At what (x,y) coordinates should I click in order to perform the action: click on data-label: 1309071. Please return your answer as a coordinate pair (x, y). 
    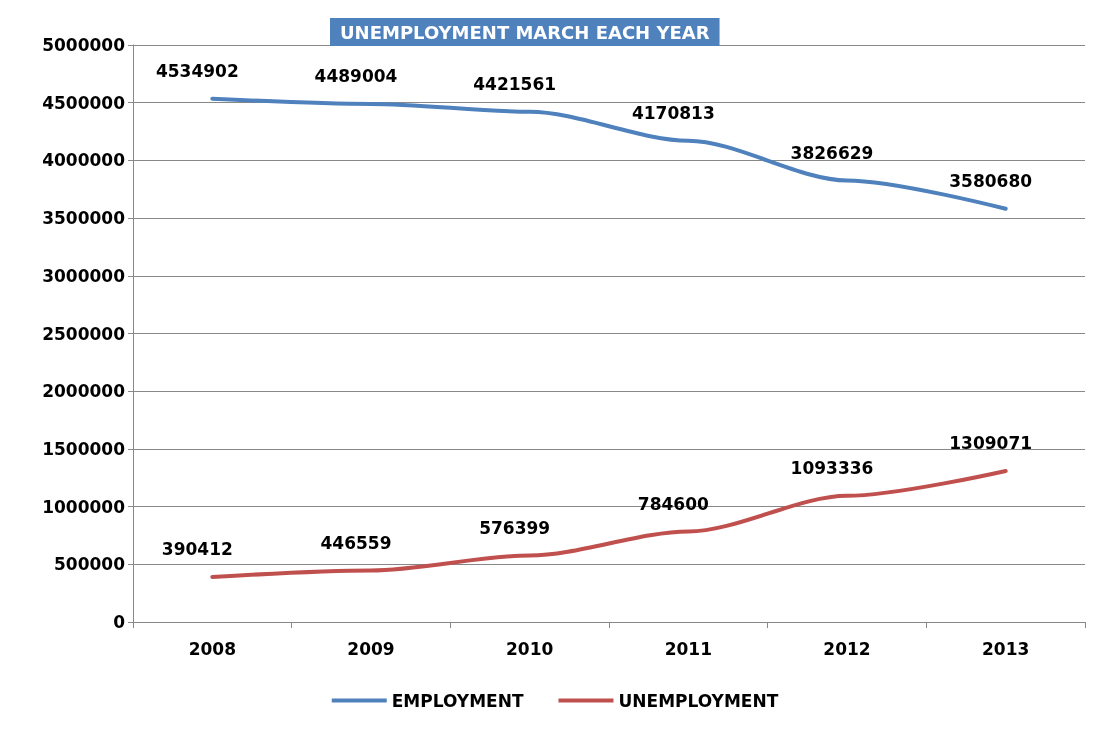
    Looking at the image, I should click on (991, 443).